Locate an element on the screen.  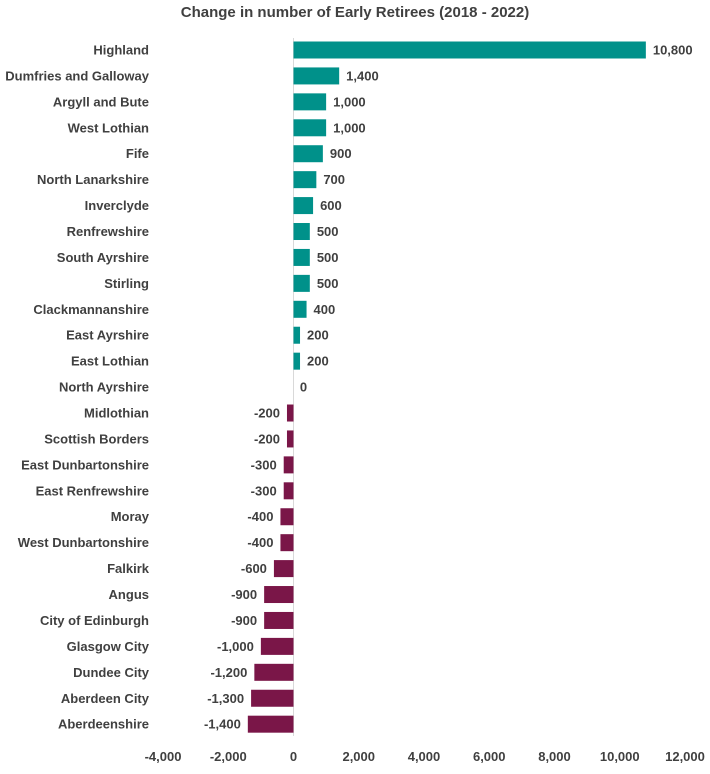
category-label: Clackmannanshire is located at coordinates (91, 309).